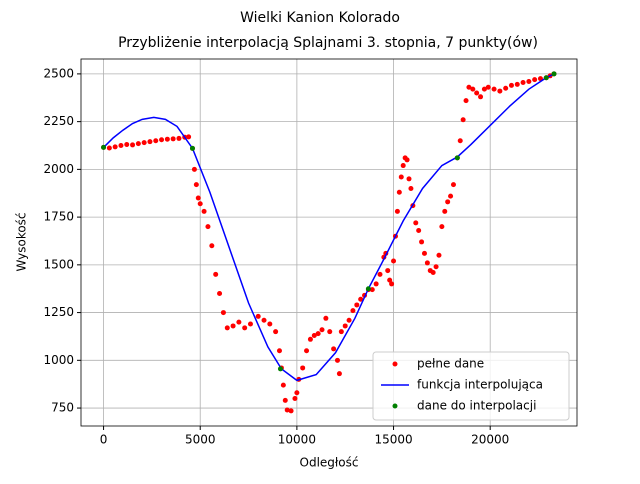  What do you see at coordinates (297, 440) in the screenshot?
I see `x-tick-label: 10000` at bounding box center [297, 440].